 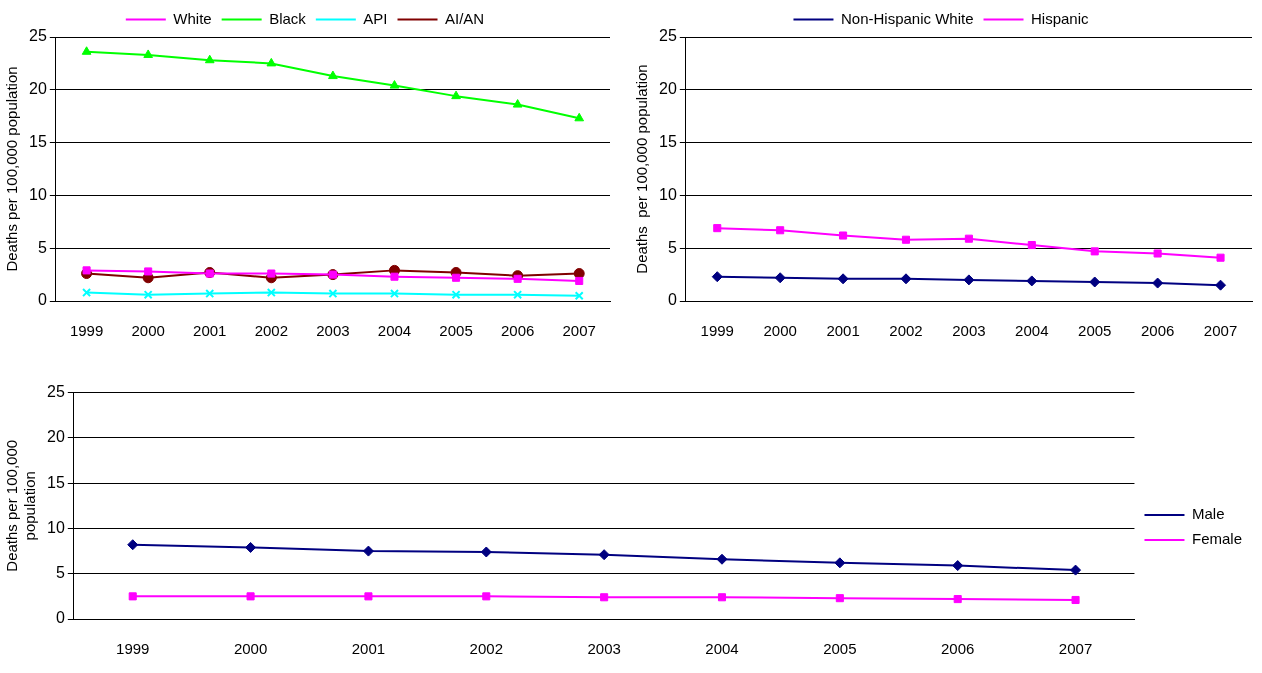 I want to click on legend-label: API, so click(x=375, y=18).